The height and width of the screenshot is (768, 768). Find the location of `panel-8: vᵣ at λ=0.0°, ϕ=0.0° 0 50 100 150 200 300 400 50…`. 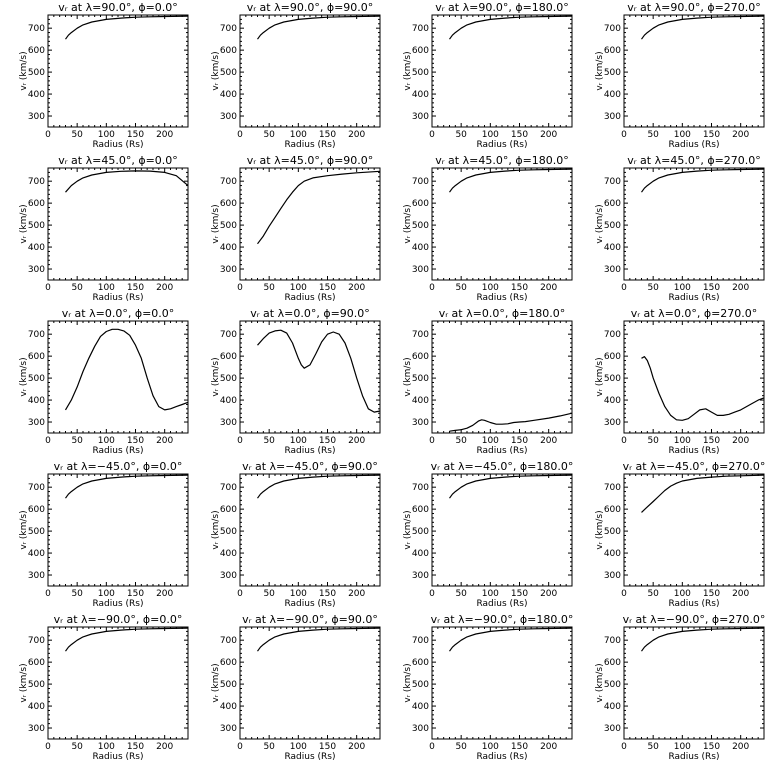

panel-8: vᵣ at λ=0.0°, ϕ=0.0° 0 50 100 150 200 300 400 50… is located at coordinates (104, 381).